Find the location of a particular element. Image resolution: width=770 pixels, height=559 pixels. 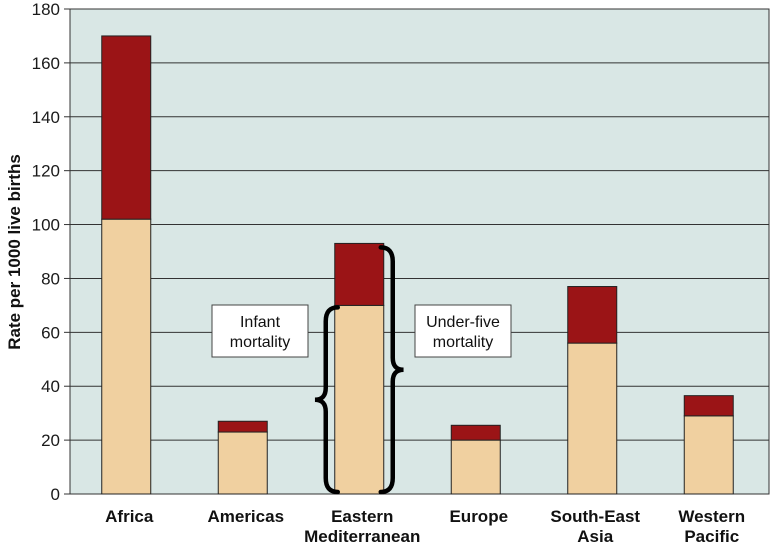

x-category-label: Americas is located at coordinates (245, 516).